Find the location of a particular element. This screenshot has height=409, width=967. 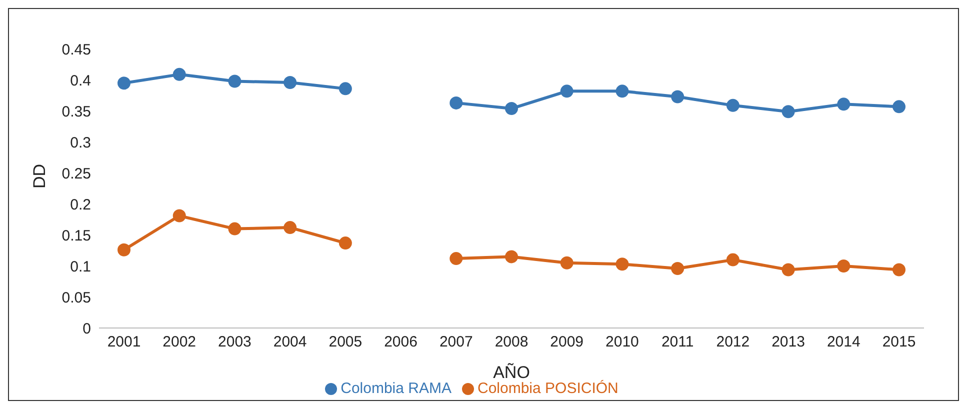

x-tick-label: 2006 is located at coordinates (401, 342).